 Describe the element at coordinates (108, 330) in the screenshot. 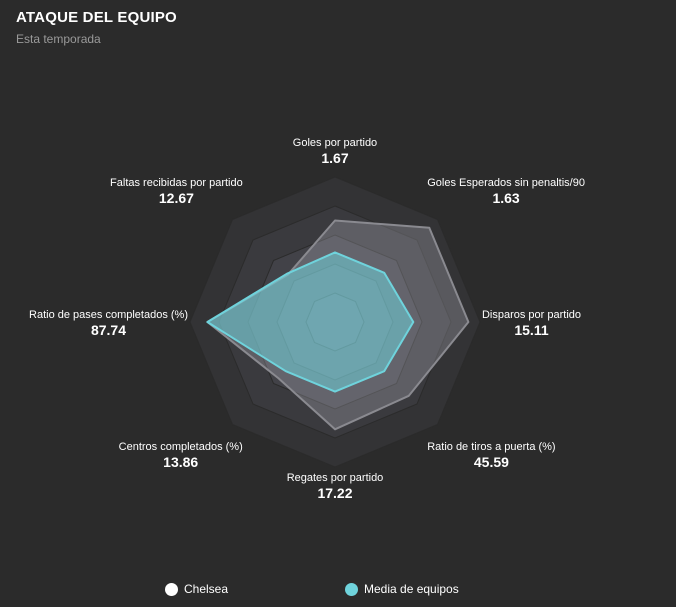

I see `axis-value: 87.74` at that location.